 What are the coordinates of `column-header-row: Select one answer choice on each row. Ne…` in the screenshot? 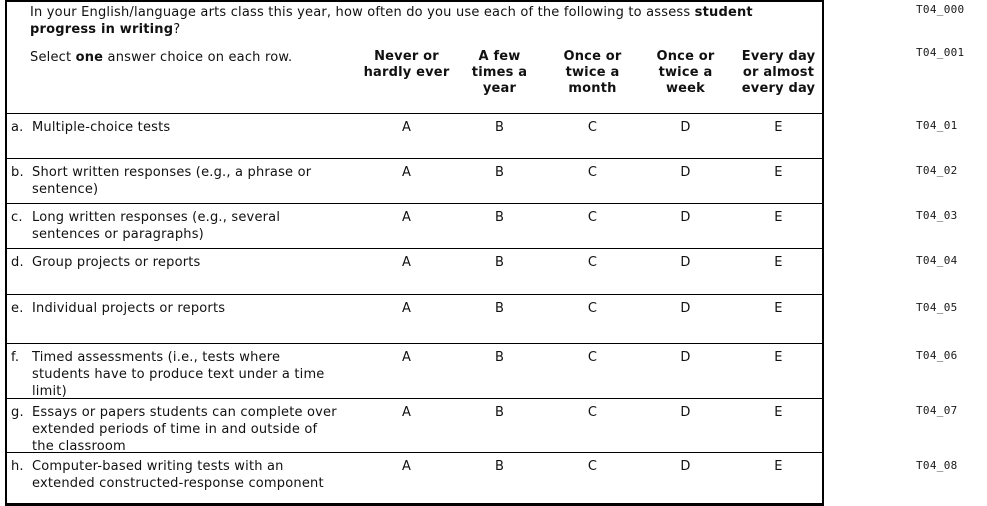 It's located at (414, 73).